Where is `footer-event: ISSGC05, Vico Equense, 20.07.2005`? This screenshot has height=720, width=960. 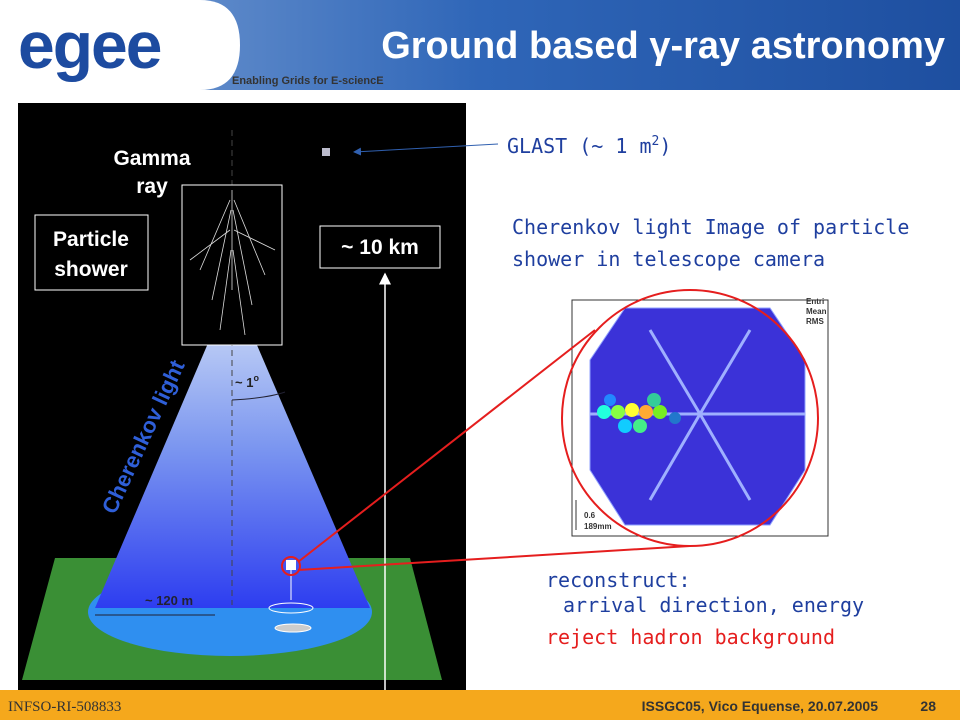 footer-event: ISSGC05, Vico Equense, 20.07.2005 is located at coordinates (760, 706).